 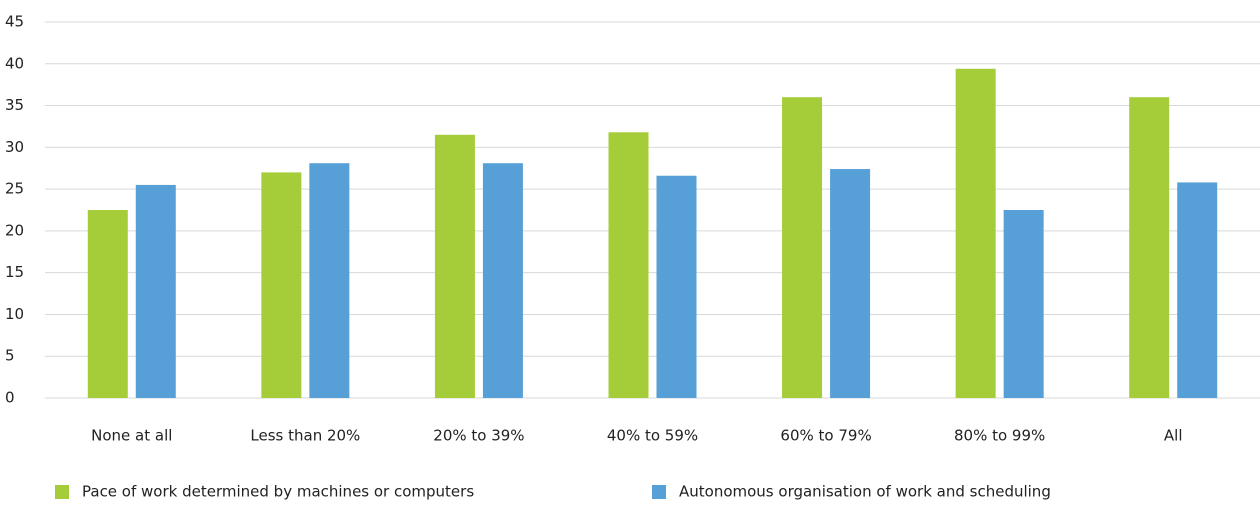 What do you see at coordinates (999, 436) in the screenshot?
I see `x-tick-label: 80% to 99%` at bounding box center [999, 436].